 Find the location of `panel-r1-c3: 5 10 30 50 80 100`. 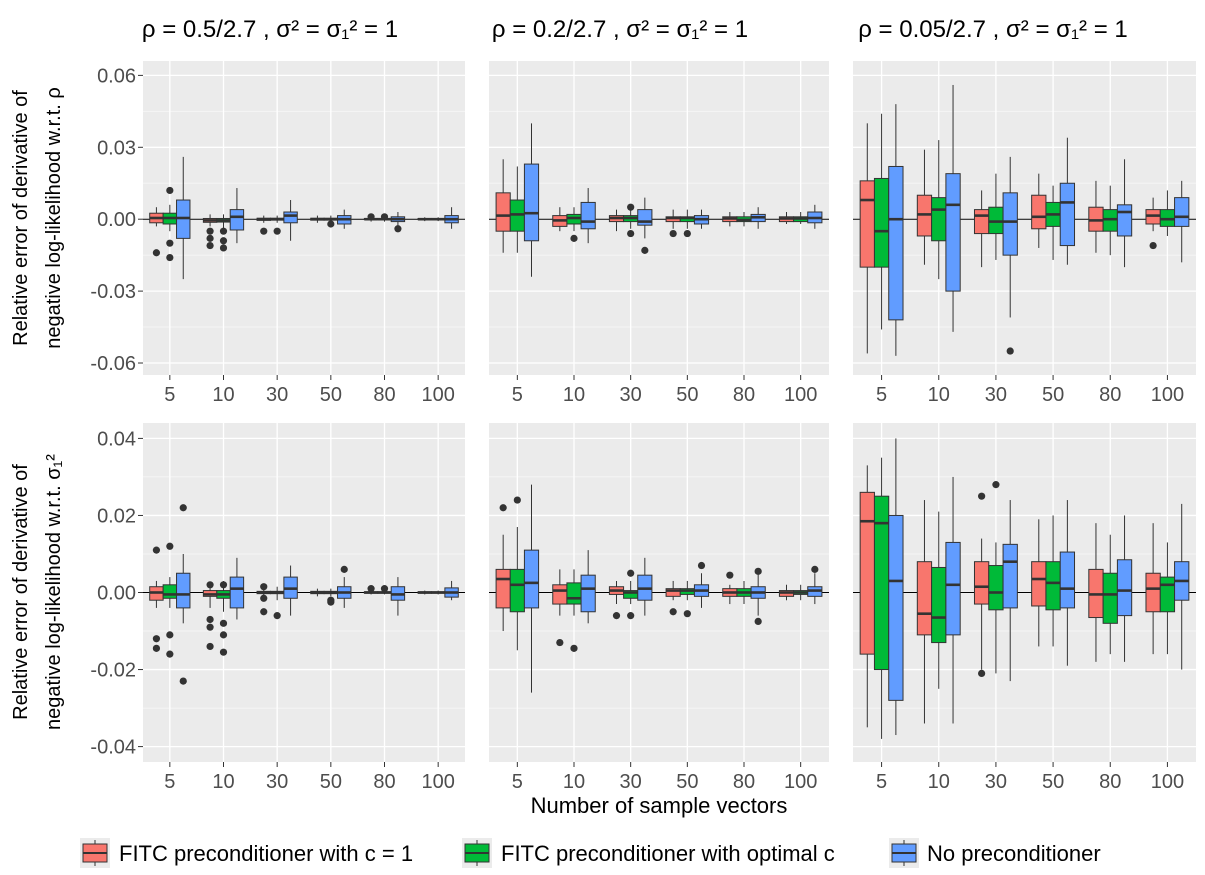

panel-r1-c3: 5 10 30 50 80 100 is located at coordinates (1024, 233).